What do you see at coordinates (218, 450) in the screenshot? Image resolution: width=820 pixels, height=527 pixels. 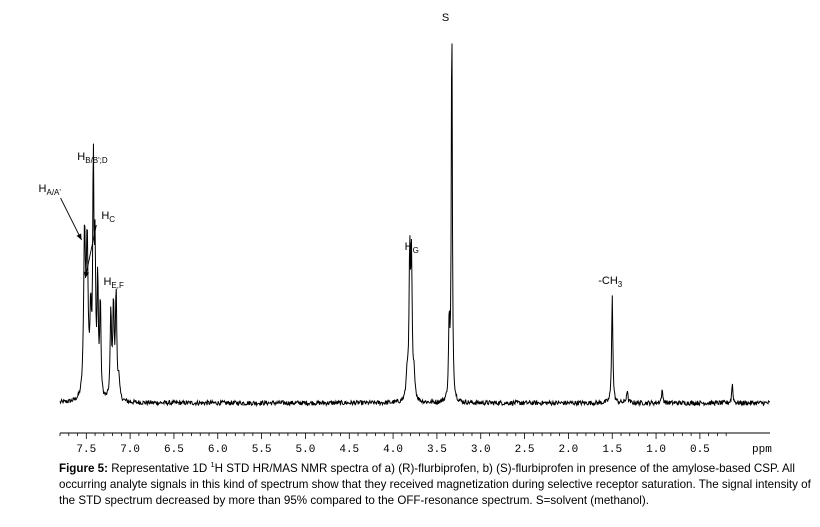 I see `x-tick-label: 6.0` at bounding box center [218, 450].